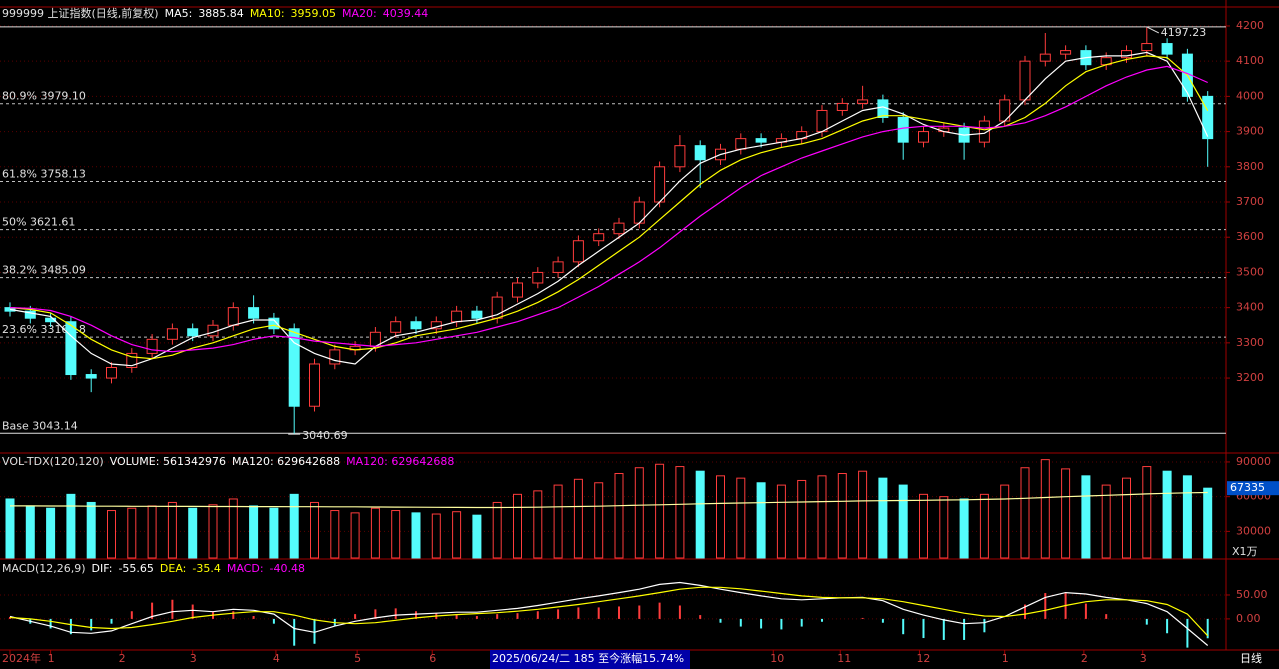 Image resolution: width=1279 pixels, height=669 pixels. I want to click on chart-title: 999999 上证指数(日线,前复权), so click(80, 13).